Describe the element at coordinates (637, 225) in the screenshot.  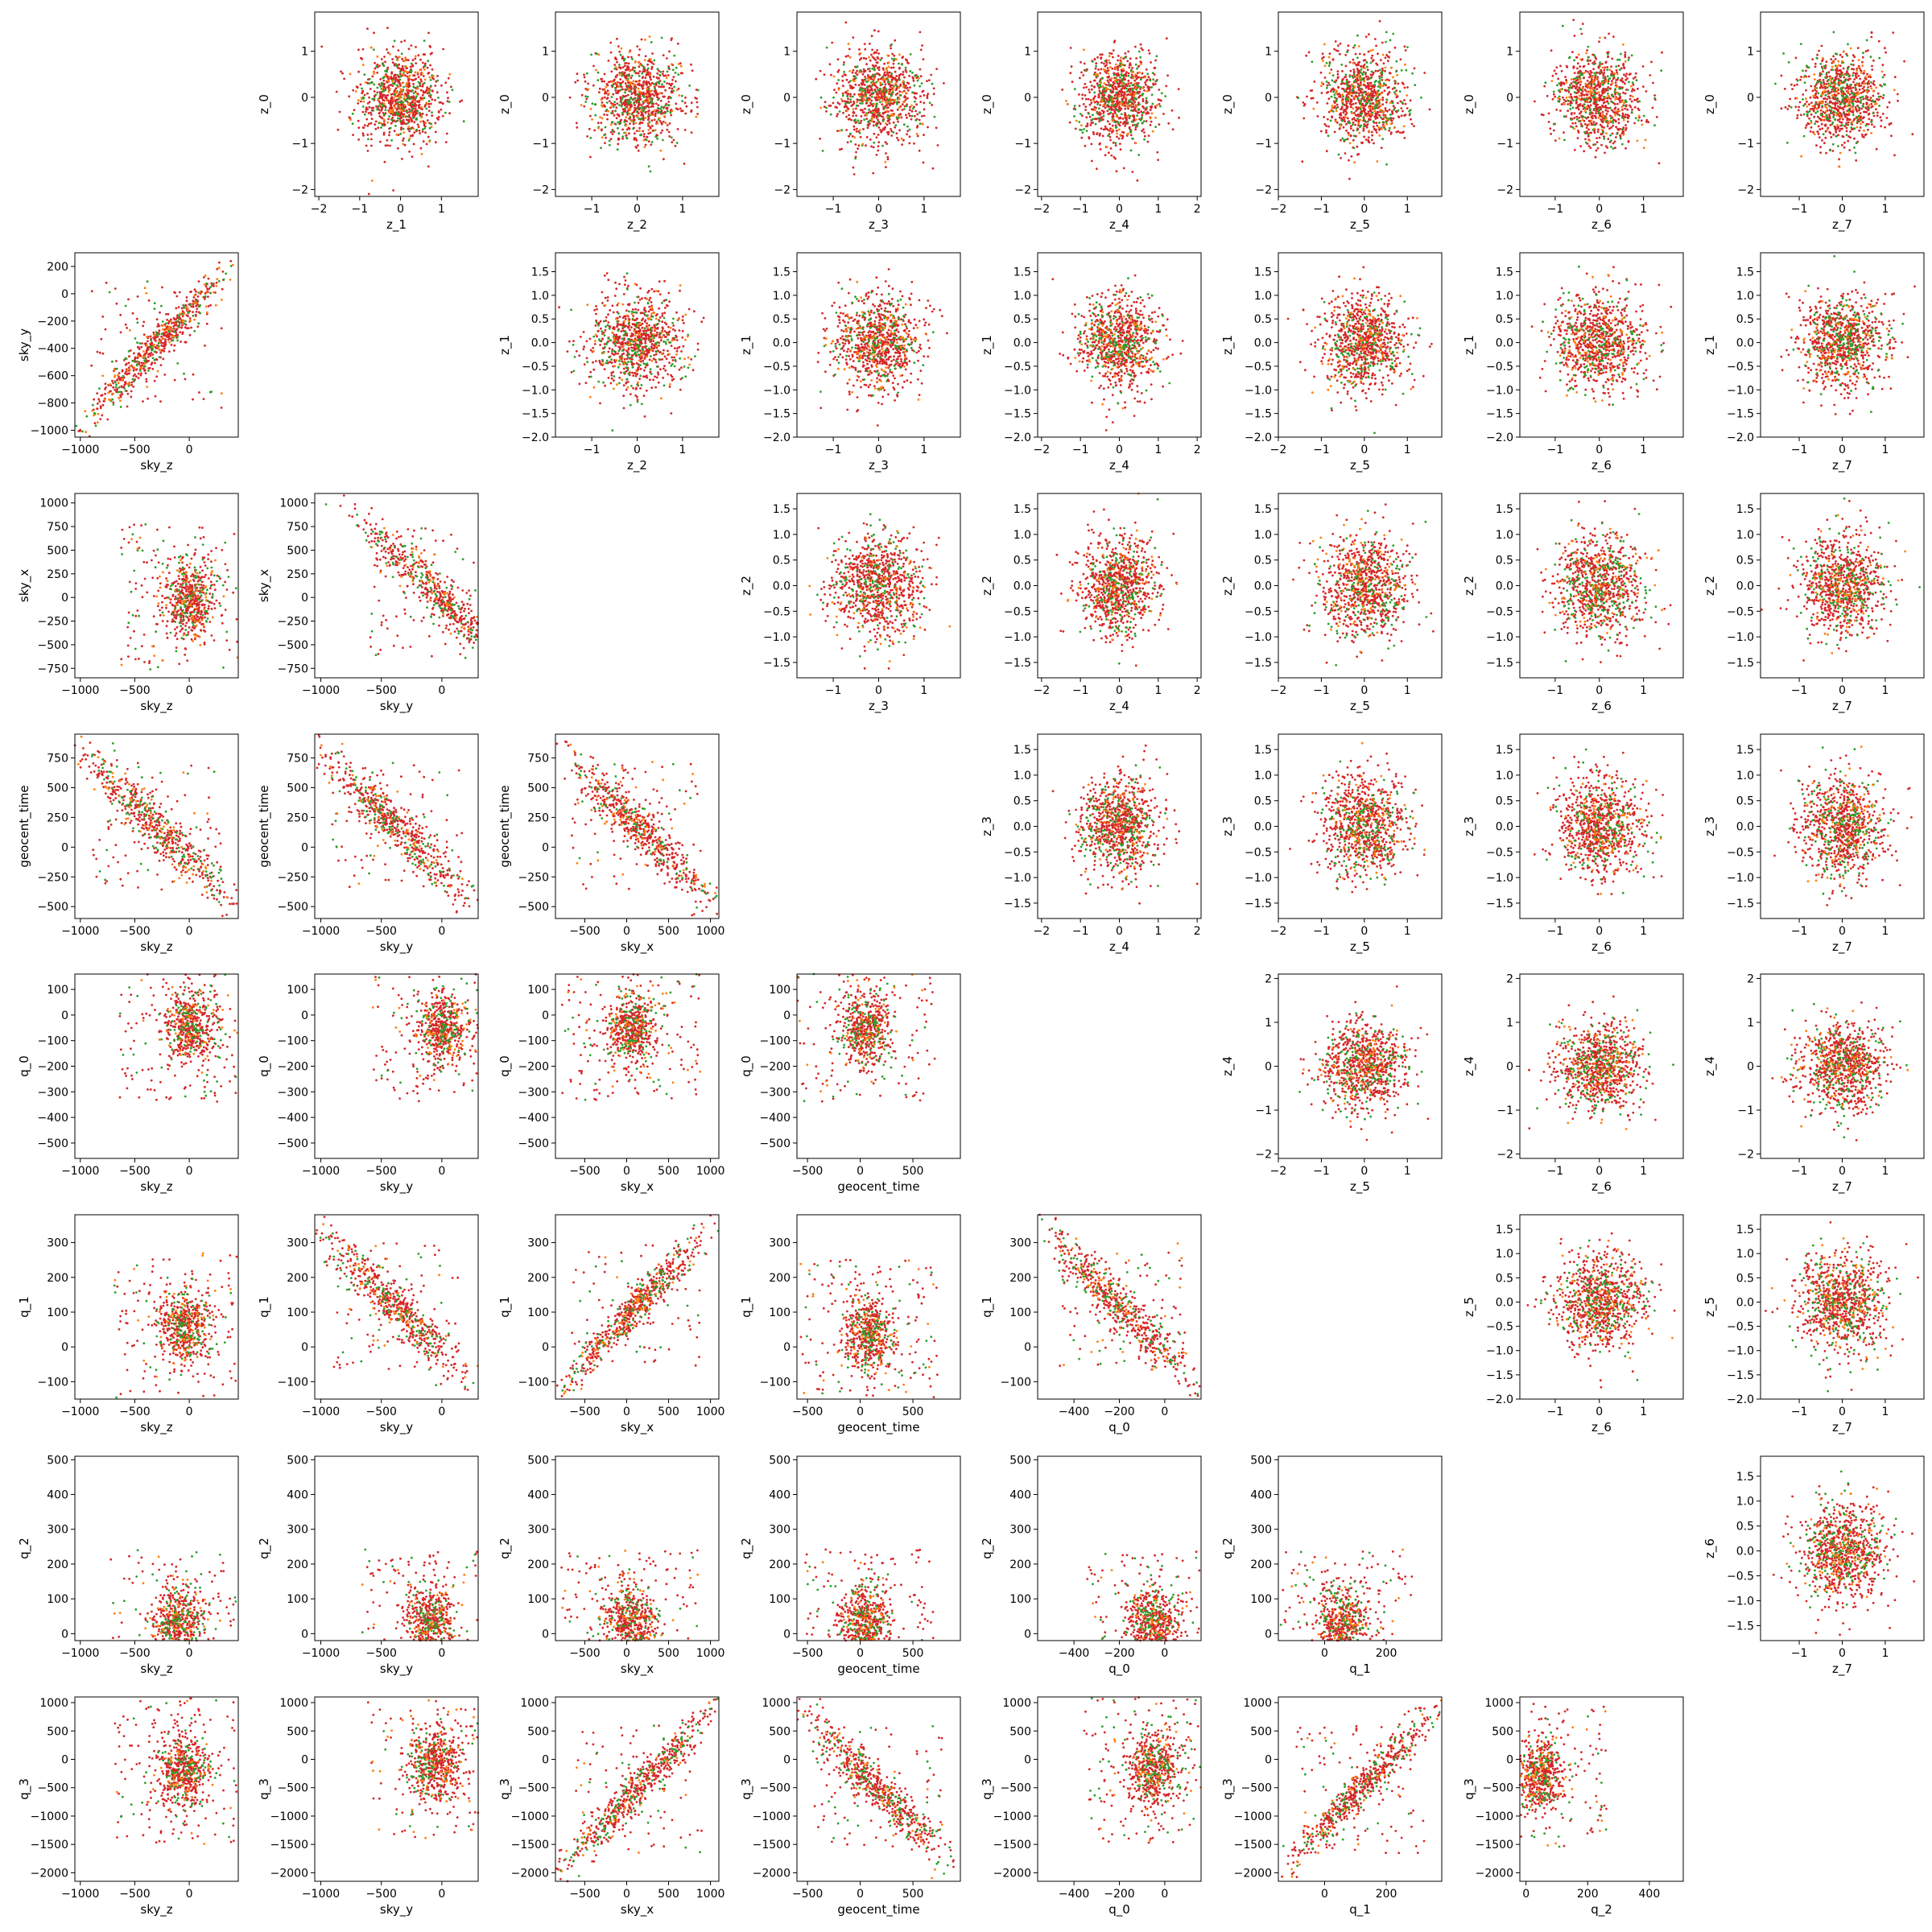
I see `x-axis-label: z_2` at that location.